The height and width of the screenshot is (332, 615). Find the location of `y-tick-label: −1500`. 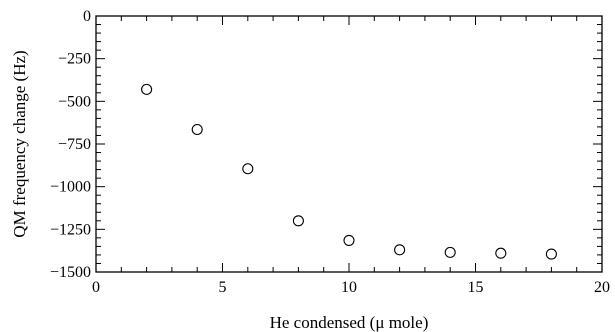

y-tick-label: −1500 is located at coordinates (70, 272).